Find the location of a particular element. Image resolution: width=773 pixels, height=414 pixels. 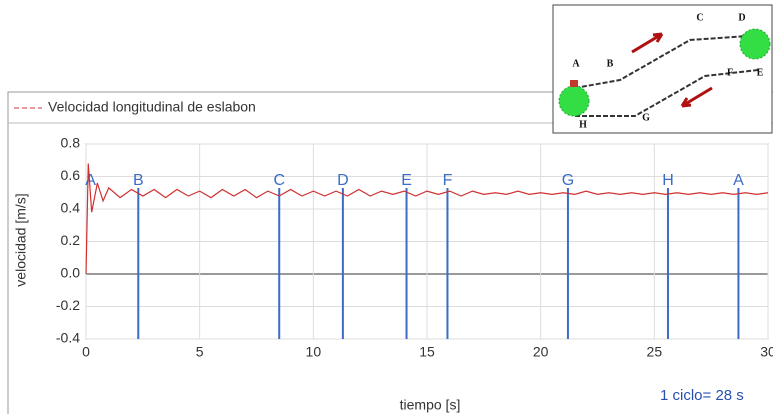

inset-label: H is located at coordinates (583, 124).